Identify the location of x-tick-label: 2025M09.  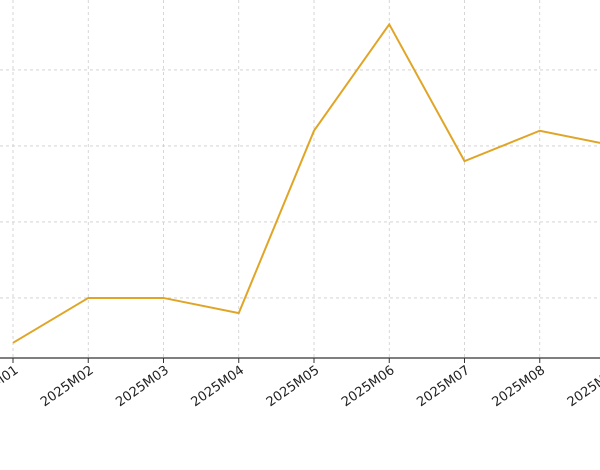
(582, 386).